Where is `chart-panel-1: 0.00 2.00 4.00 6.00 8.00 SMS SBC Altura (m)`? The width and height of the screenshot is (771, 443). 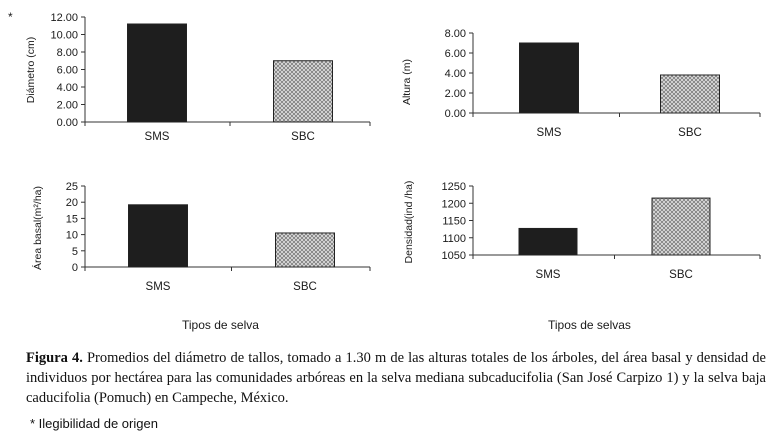 chart-panel-1: 0.00 2.00 4.00 6.00 8.00 SMS SBC Altura (m) is located at coordinates (581, 83).